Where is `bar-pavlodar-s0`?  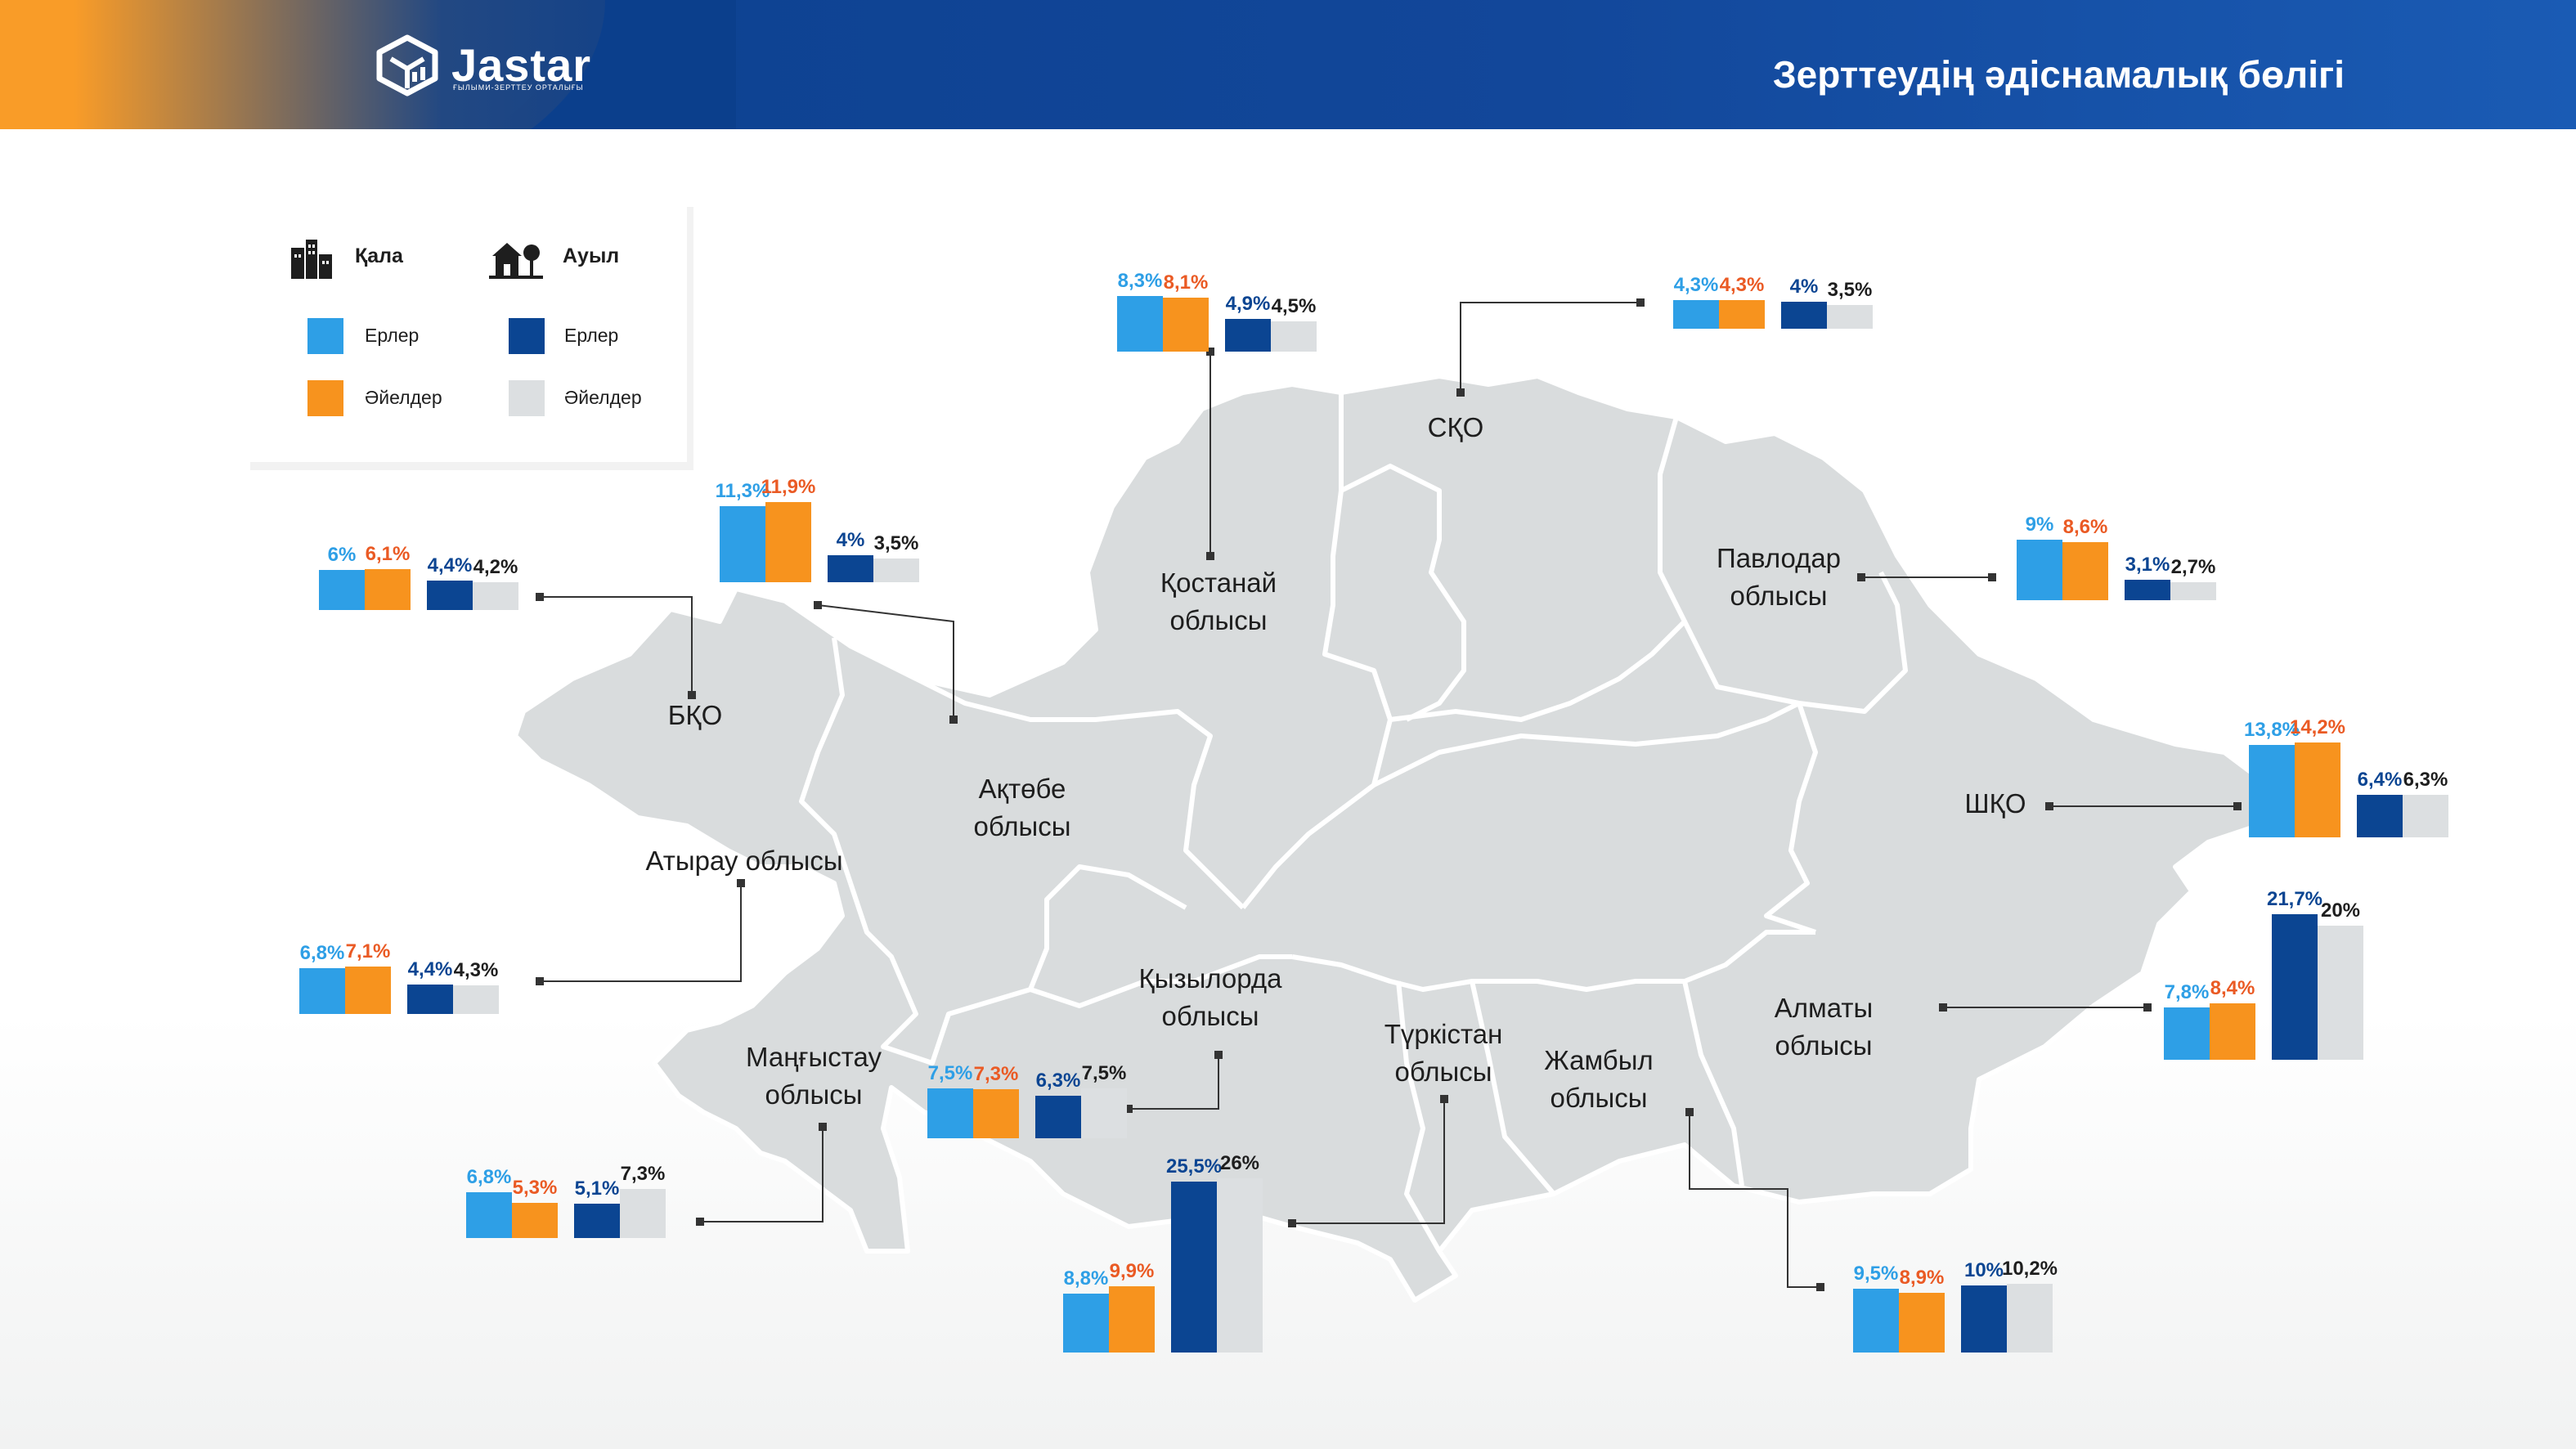 bar-pavlodar-s0 is located at coordinates (2039, 570).